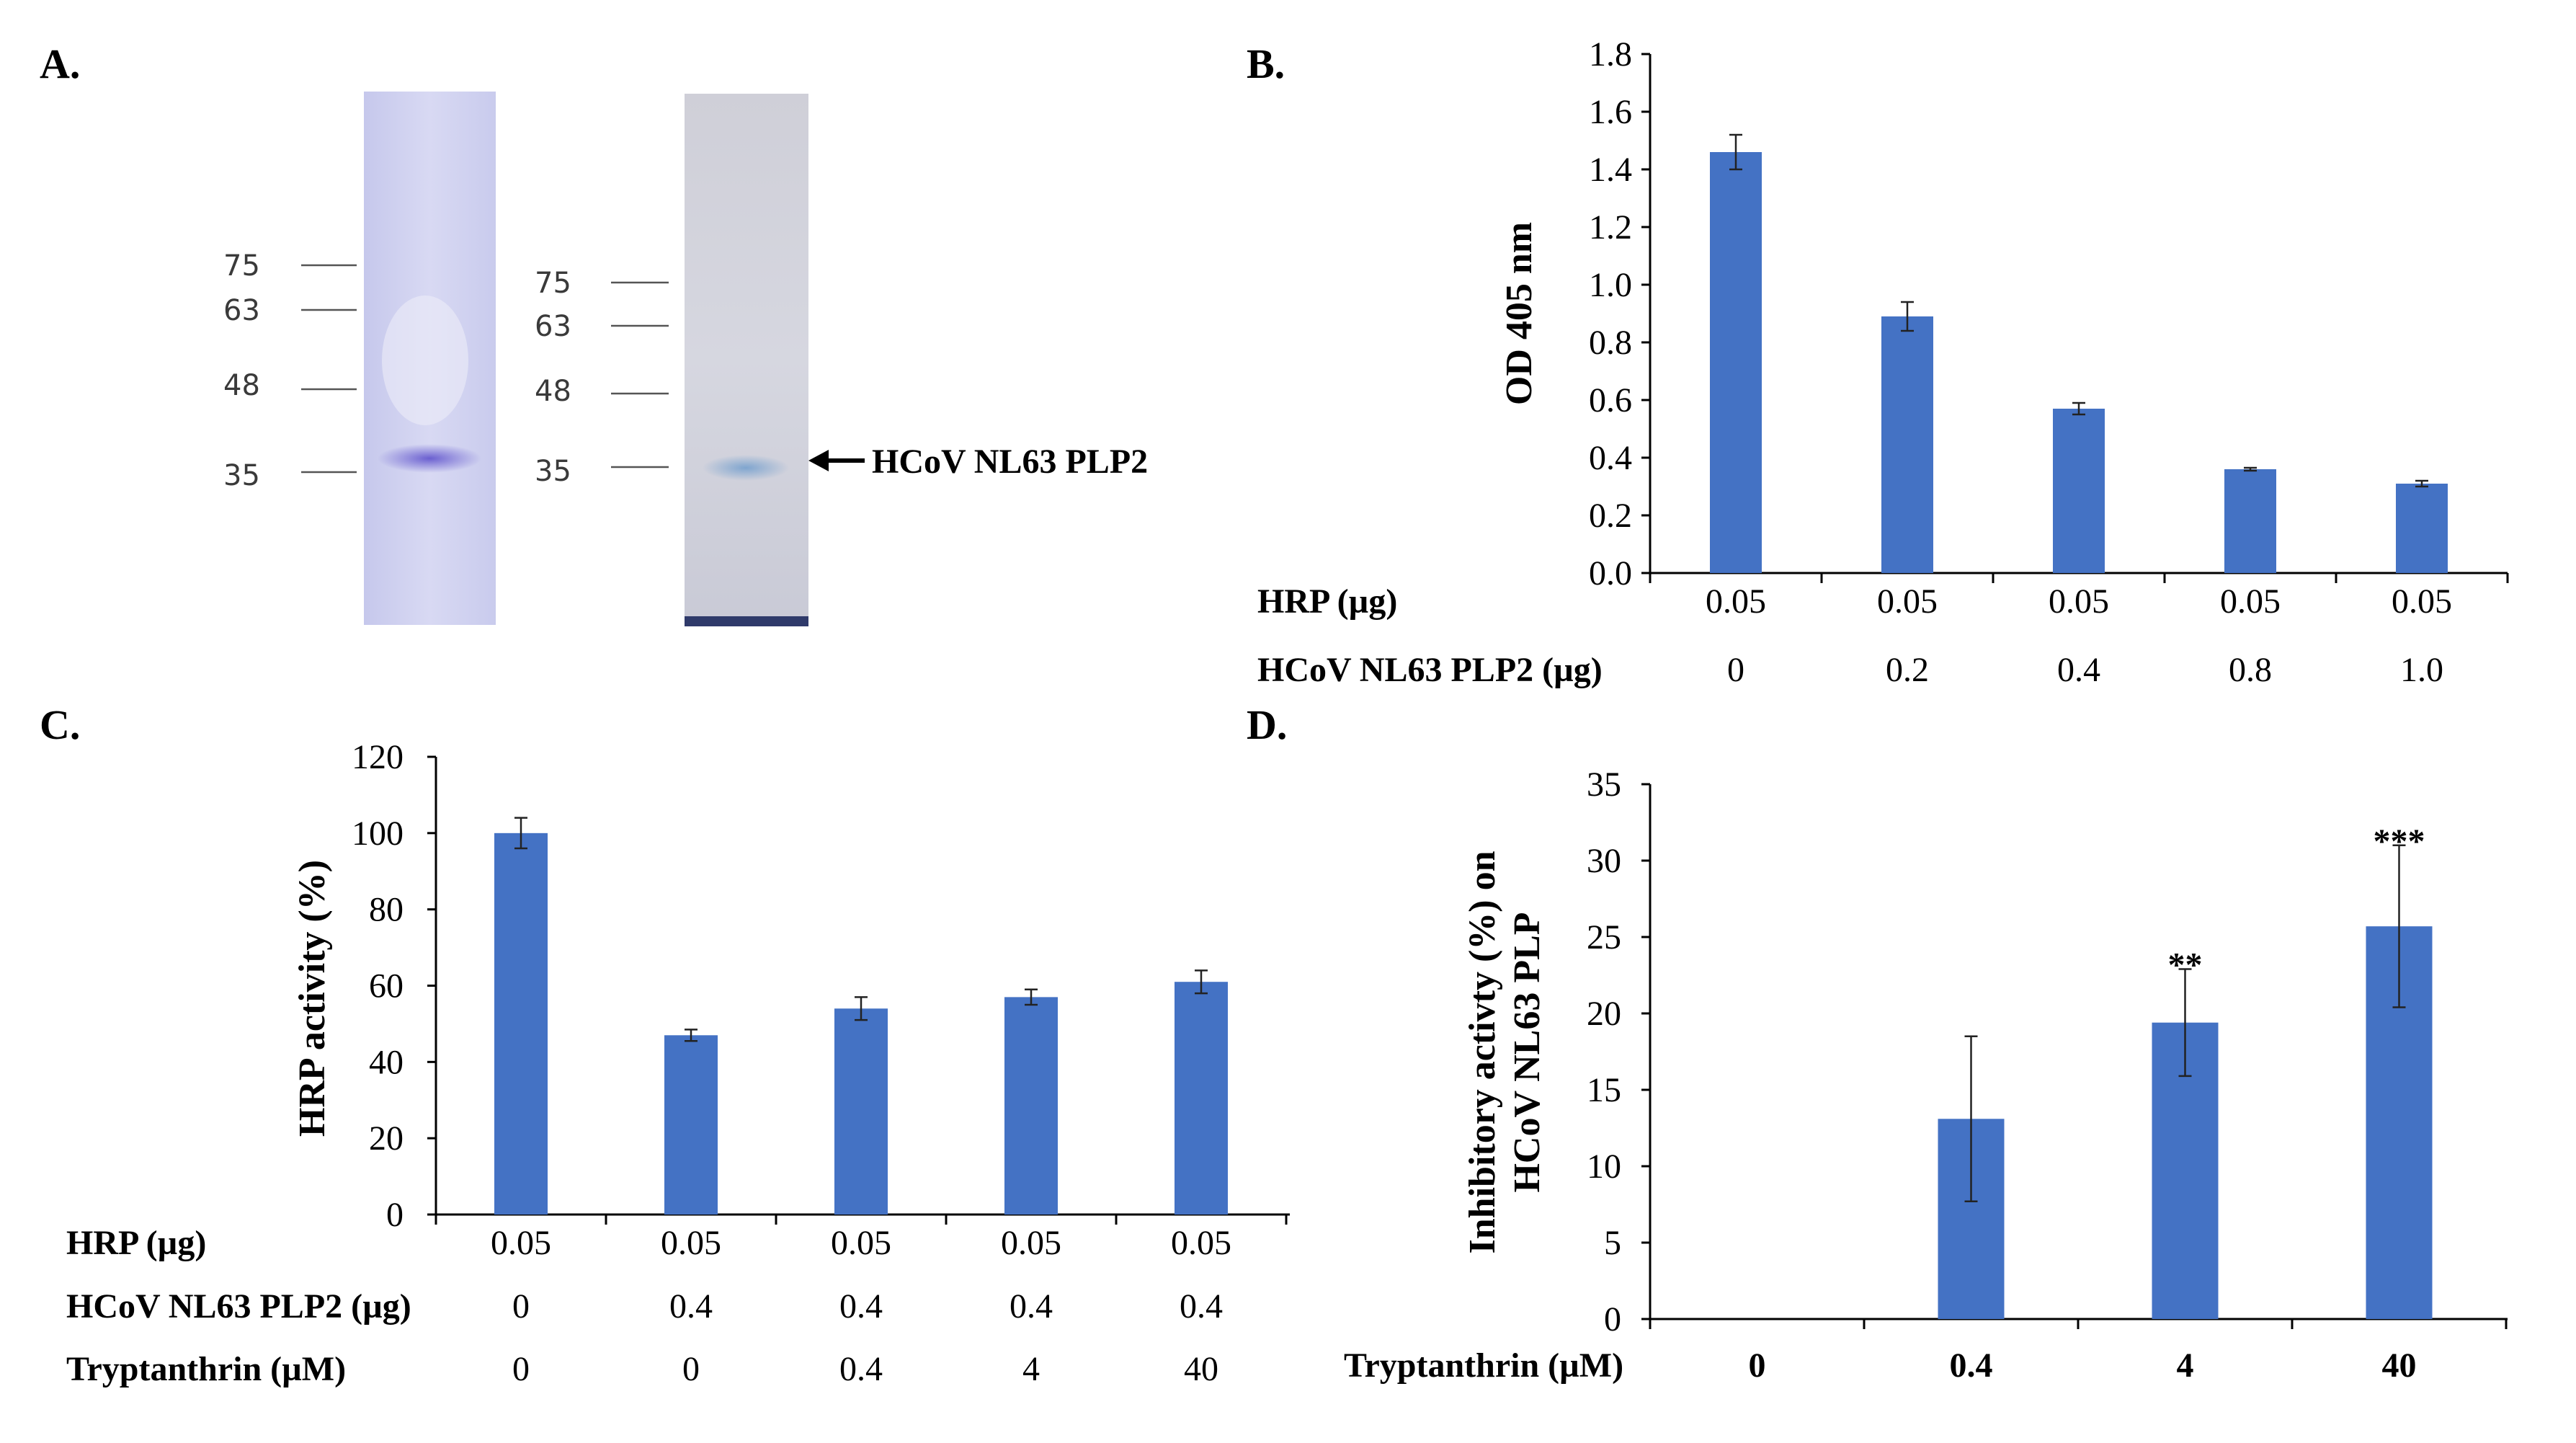 The height and width of the screenshot is (1443, 2576). Describe the element at coordinates (1266, 63) in the screenshot. I see `panel-label-b: B.` at that location.